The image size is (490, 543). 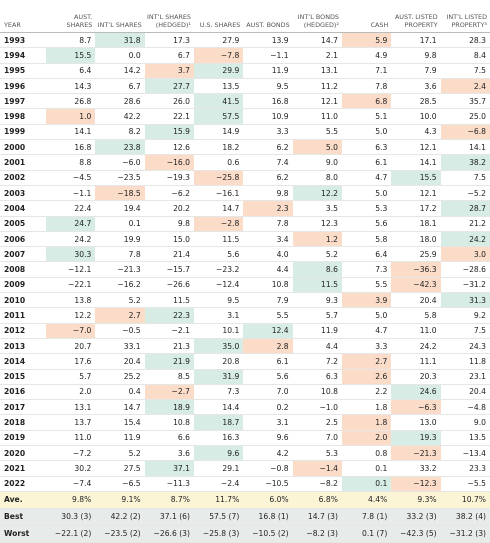 I want to click on return-cell: 5.0, so click(x=366, y=315).